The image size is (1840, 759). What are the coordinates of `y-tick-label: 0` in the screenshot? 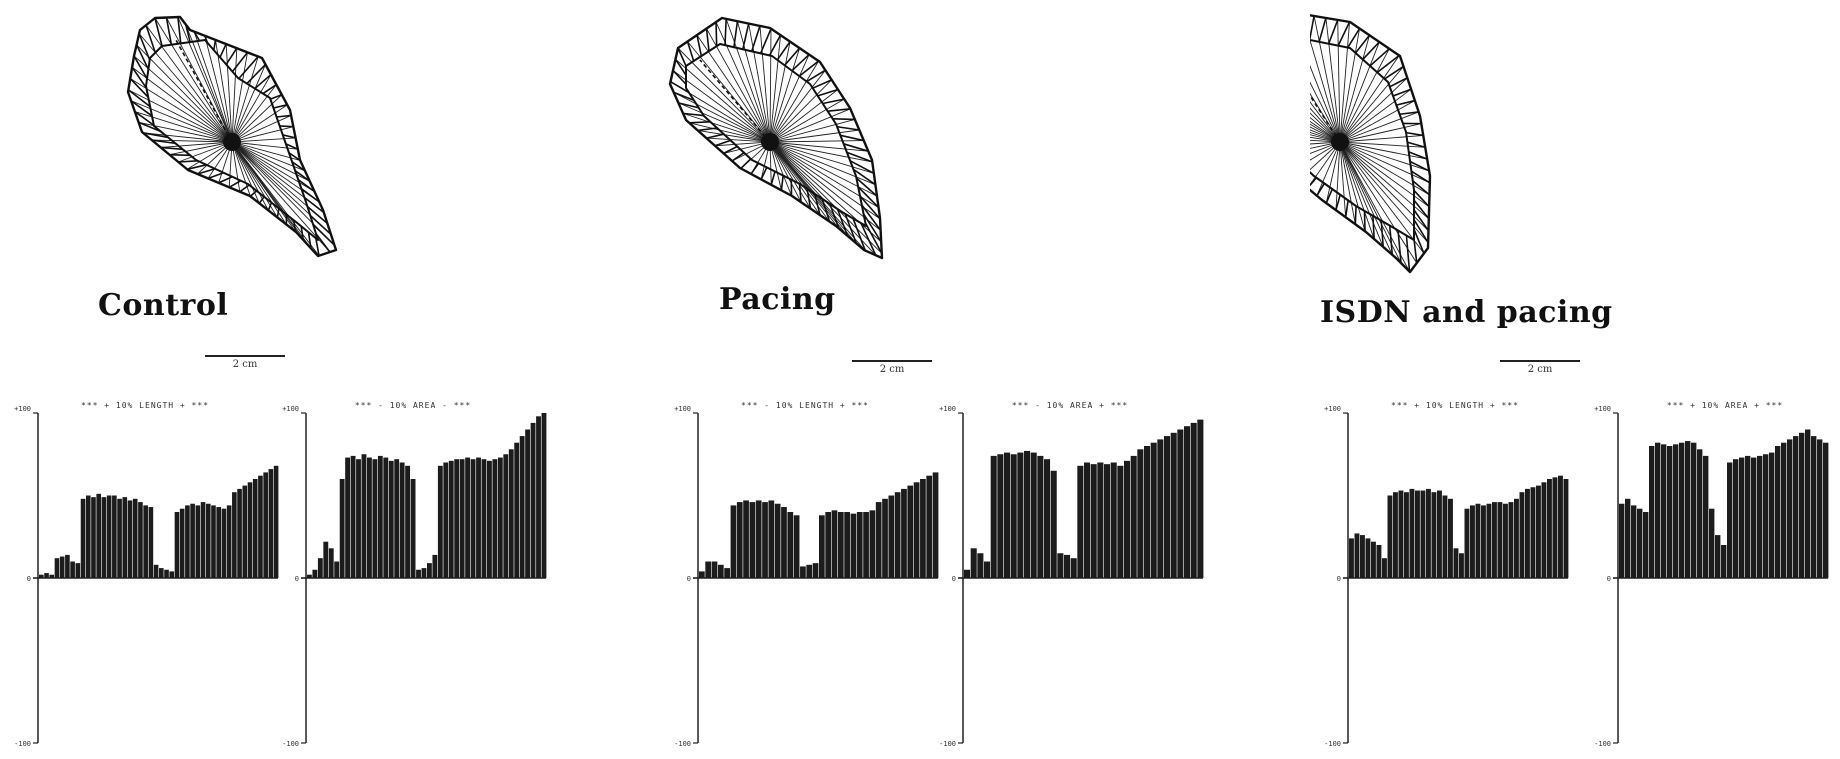 It's located at (689, 579).